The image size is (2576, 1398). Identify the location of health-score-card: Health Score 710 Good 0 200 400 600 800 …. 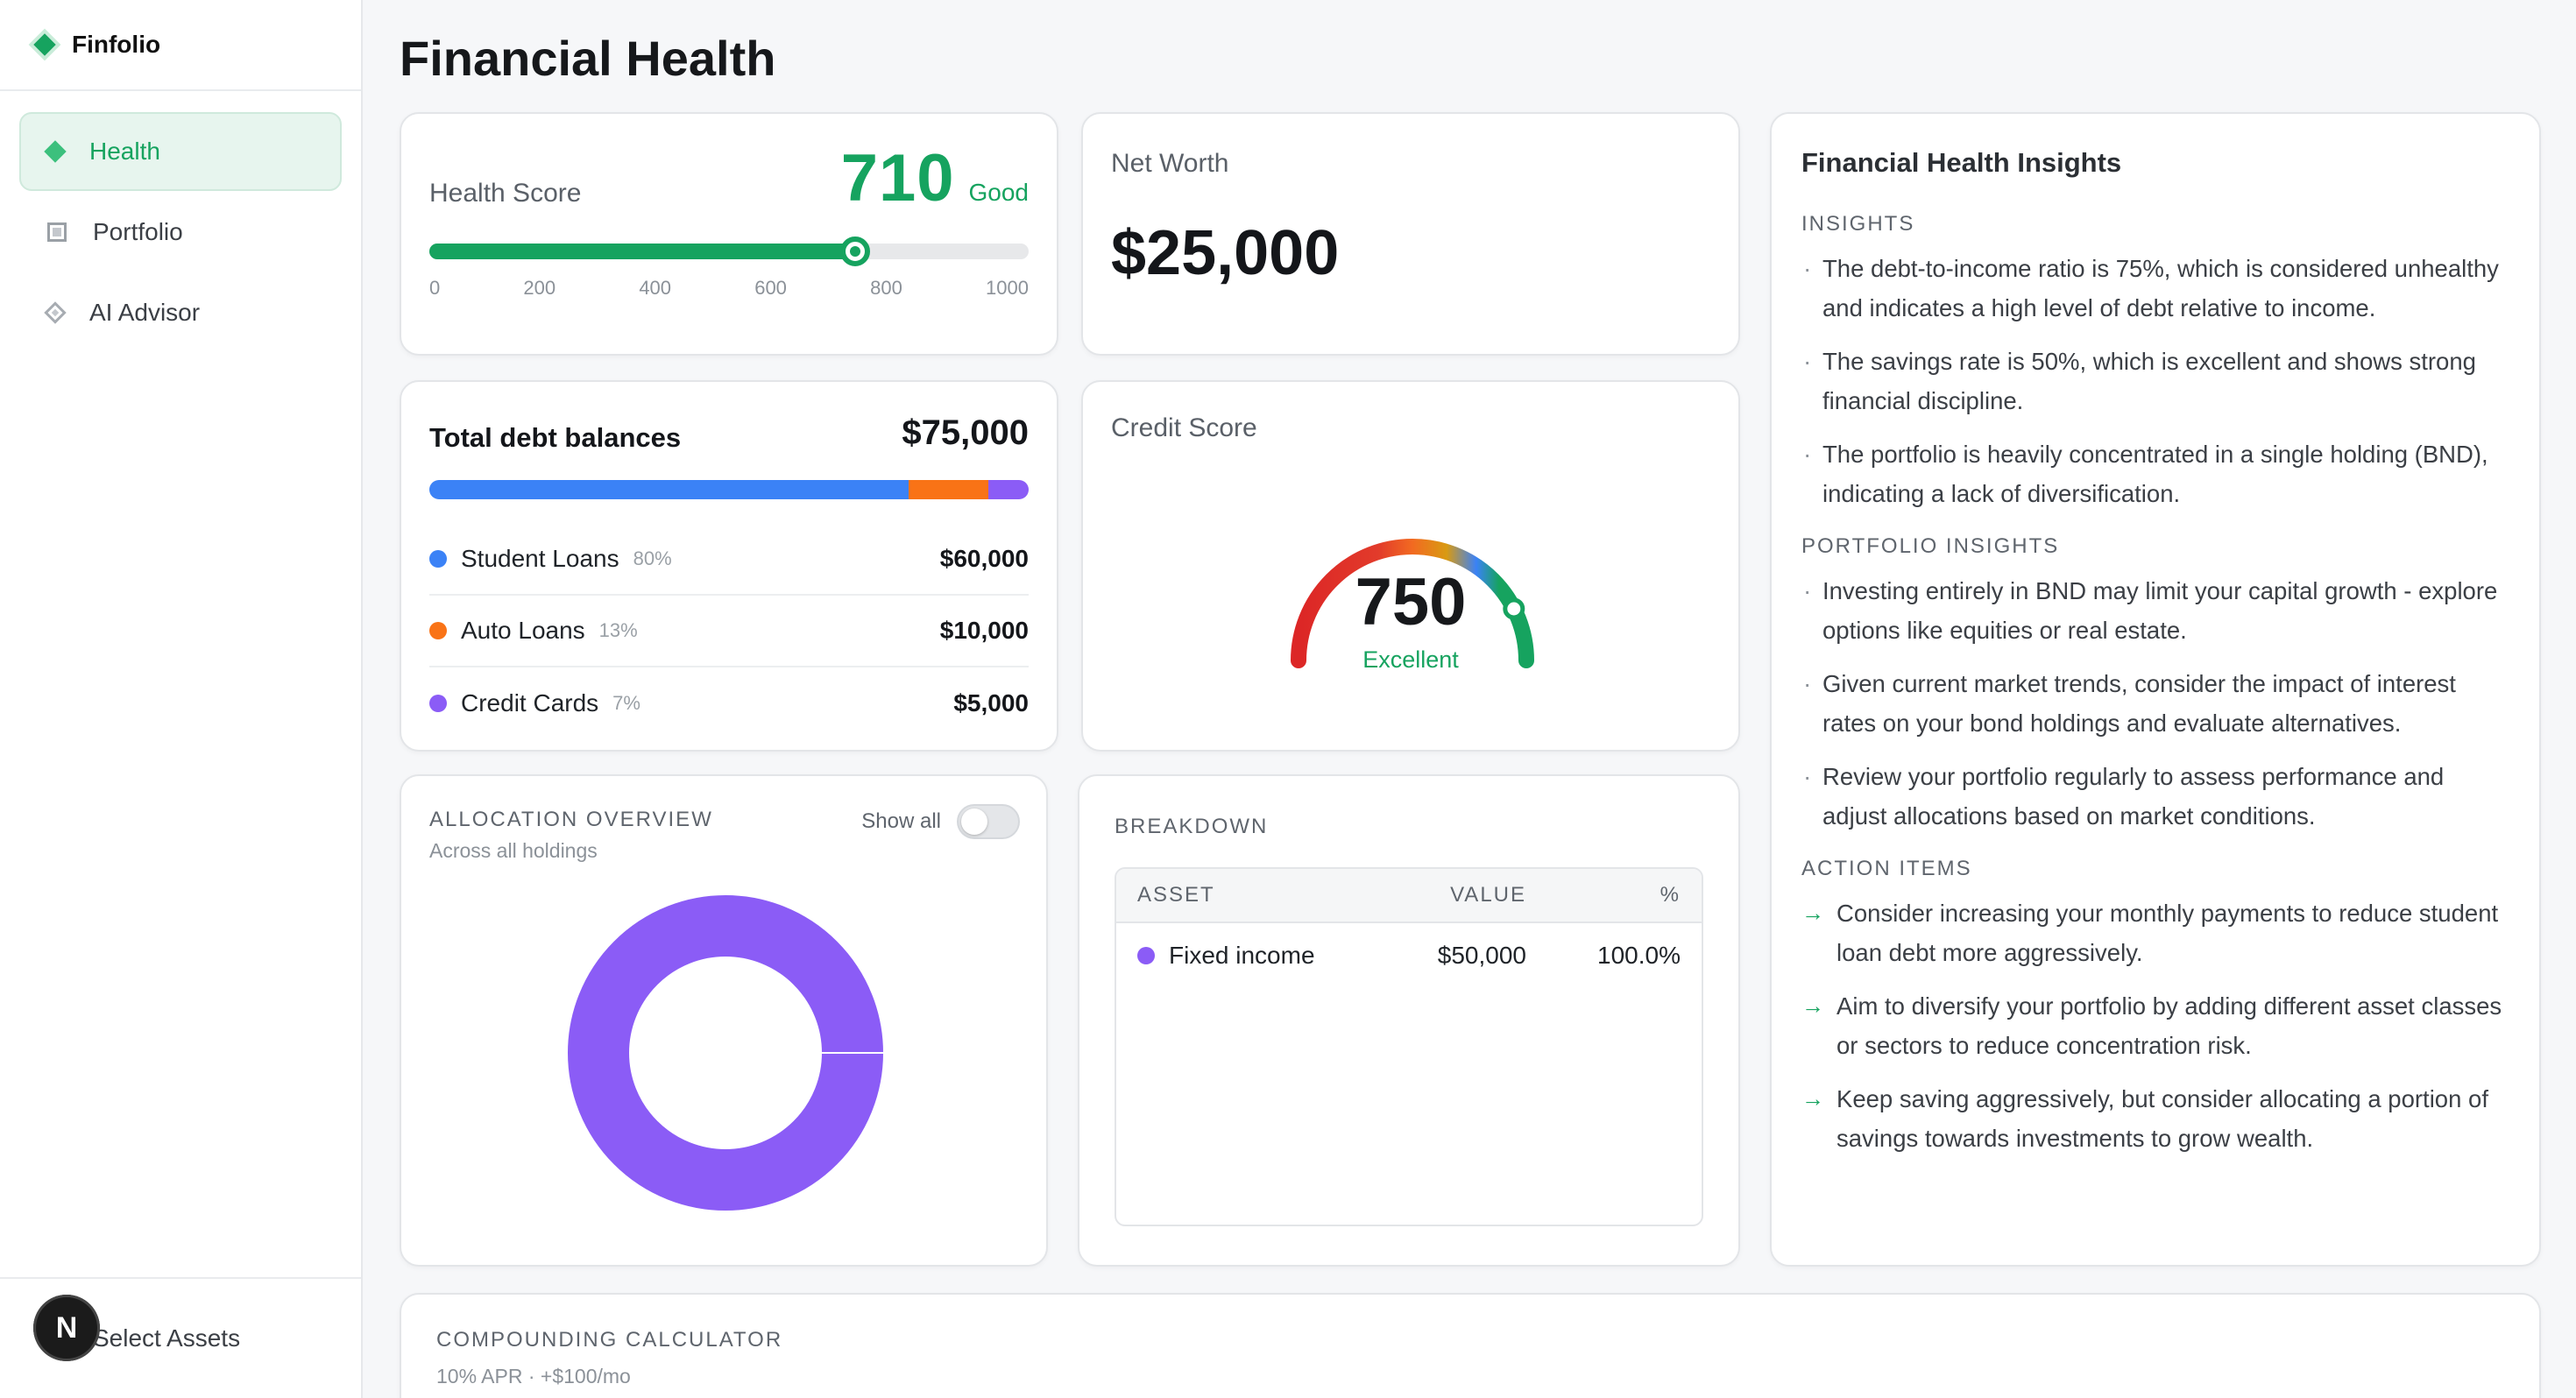
(729, 234).